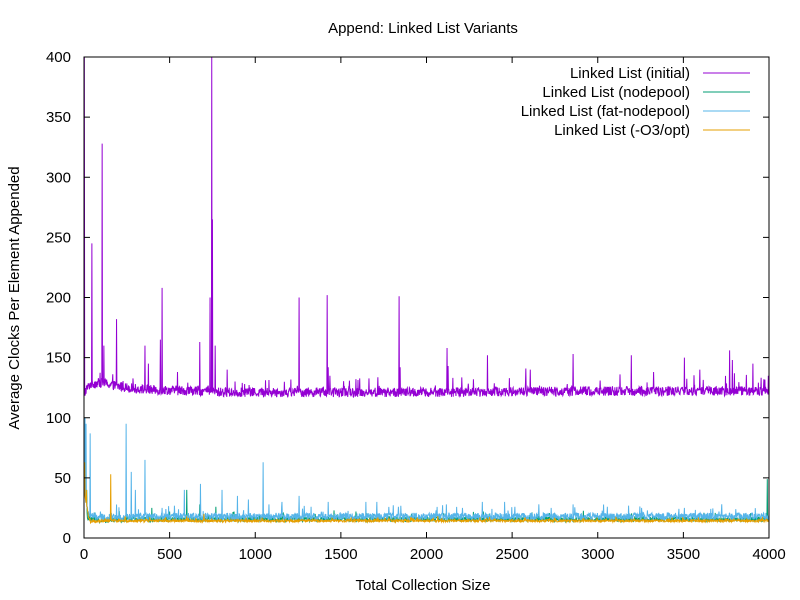  What do you see at coordinates (62, 478) in the screenshot?
I see `y-tick-label: 50` at bounding box center [62, 478].